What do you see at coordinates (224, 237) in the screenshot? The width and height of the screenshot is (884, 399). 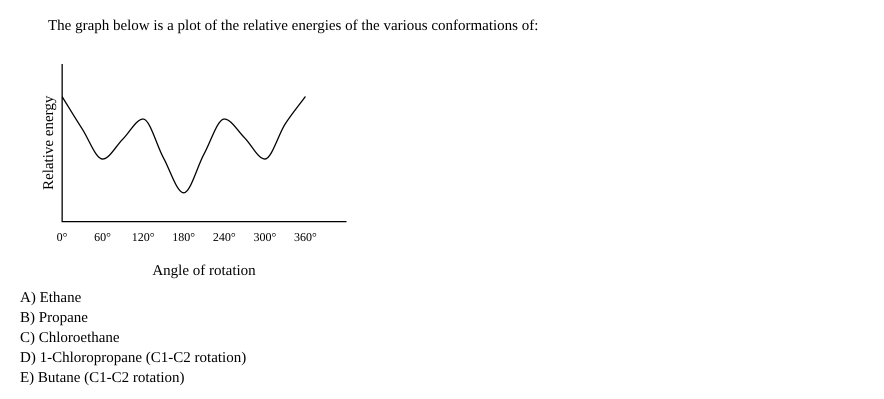 I see `x-tick-label: 240°` at bounding box center [224, 237].